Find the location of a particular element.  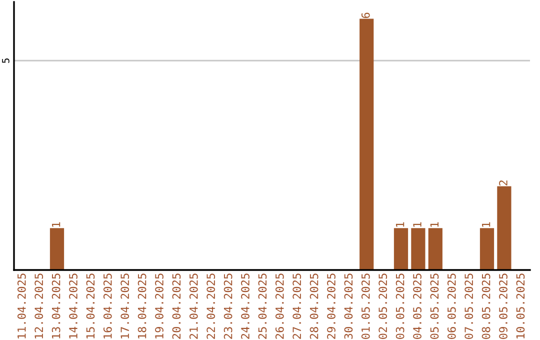

x-tick-label: 23.04.2025 is located at coordinates (228, 306).